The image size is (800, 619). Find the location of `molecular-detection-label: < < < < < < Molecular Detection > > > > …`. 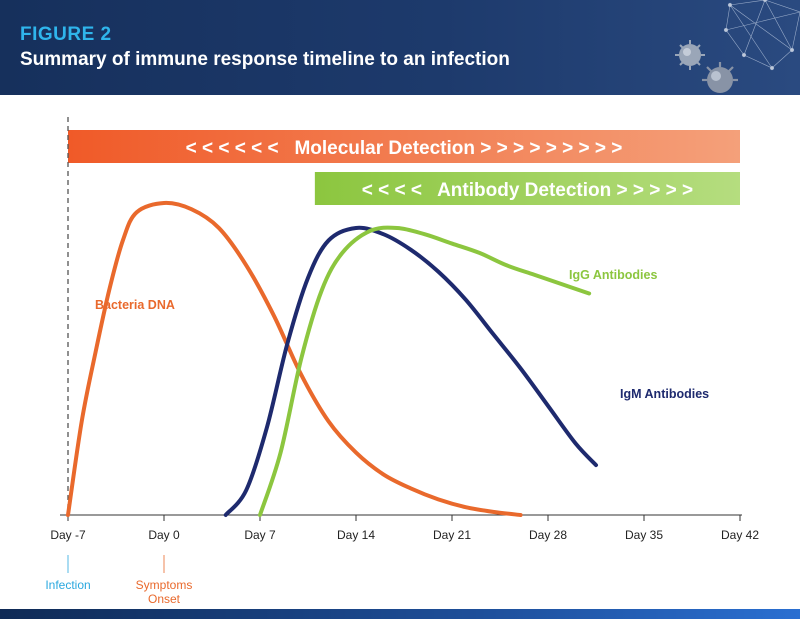

molecular-detection-label: < < < < < < Molecular Detection > > > > … is located at coordinates (404, 148).